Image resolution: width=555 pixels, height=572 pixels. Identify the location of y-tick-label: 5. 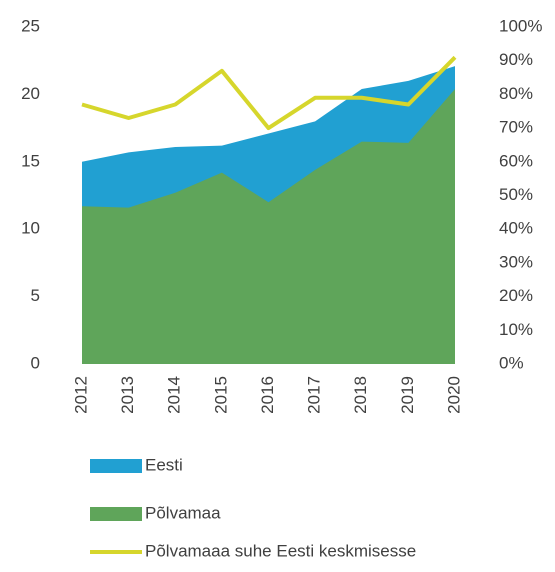
(35, 295).